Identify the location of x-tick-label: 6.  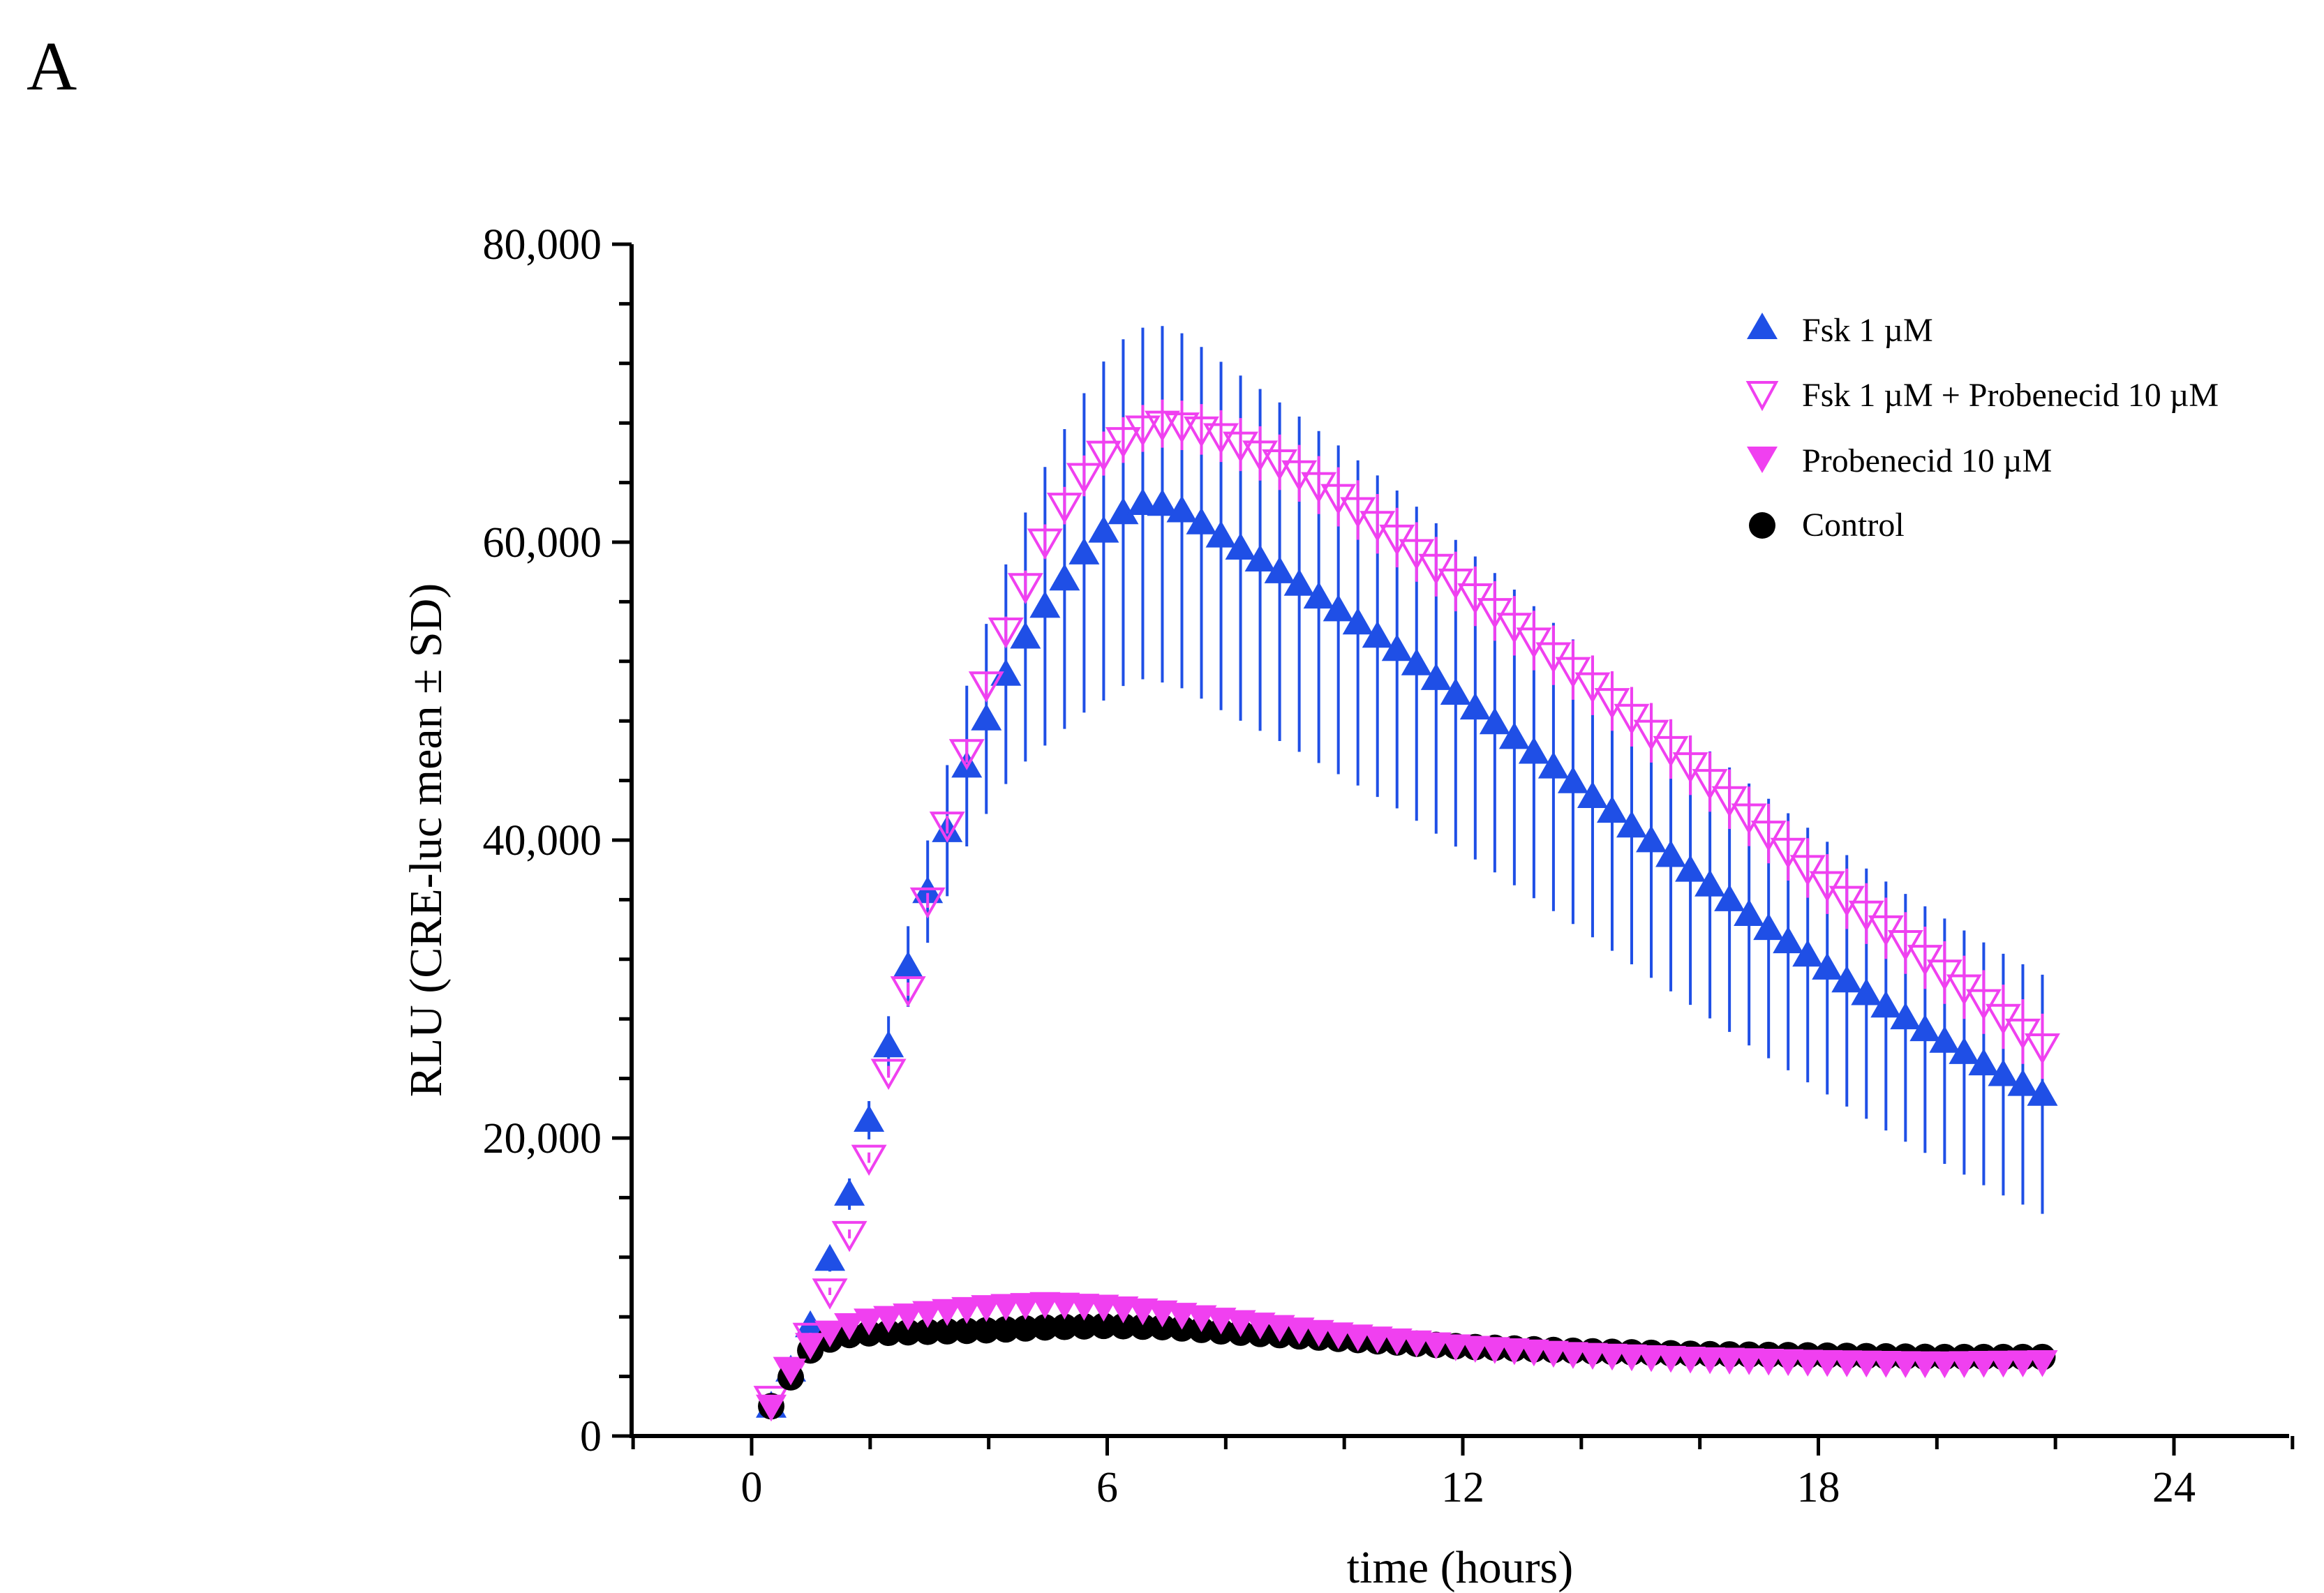
(1107, 1488).